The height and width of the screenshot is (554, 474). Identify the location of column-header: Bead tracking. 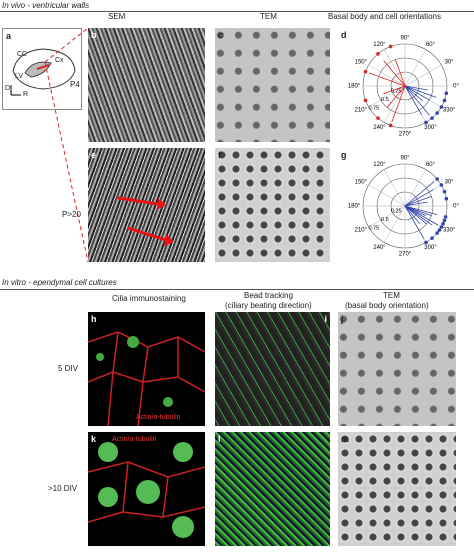
(268, 295).